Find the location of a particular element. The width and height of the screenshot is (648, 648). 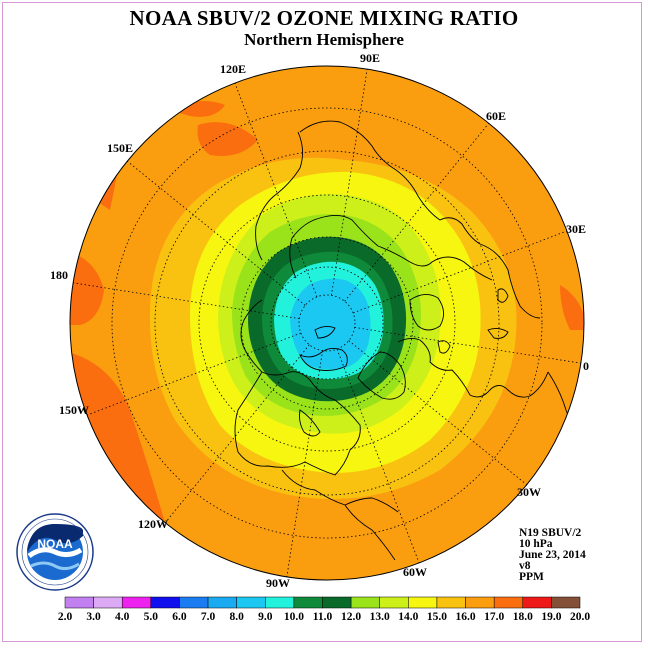

colorbar-label: 19.0 is located at coordinates (551, 617).